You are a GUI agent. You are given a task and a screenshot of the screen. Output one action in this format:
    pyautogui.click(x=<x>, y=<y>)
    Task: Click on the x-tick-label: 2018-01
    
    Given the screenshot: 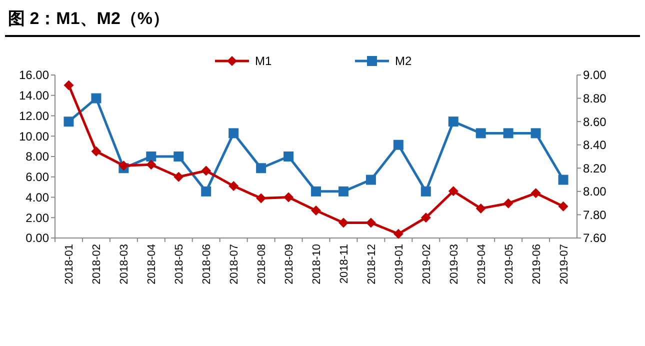 What is the action you would take?
    pyautogui.click(x=70, y=264)
    